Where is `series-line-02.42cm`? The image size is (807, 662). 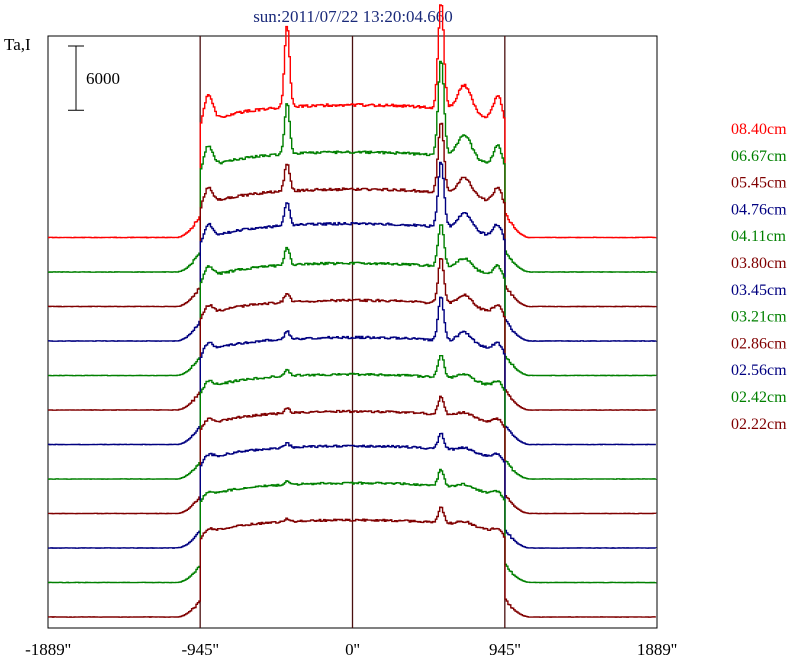
series-line-02.42cm is located at coordinates (352, 526).